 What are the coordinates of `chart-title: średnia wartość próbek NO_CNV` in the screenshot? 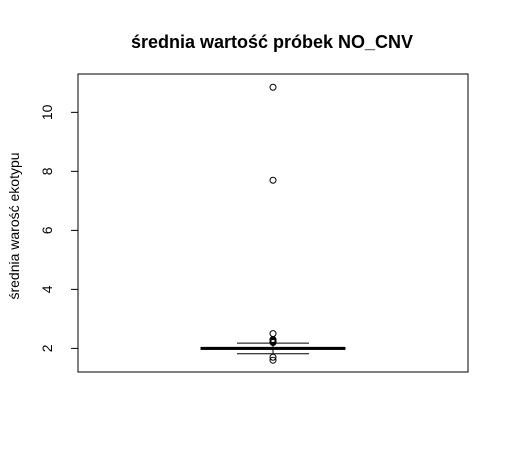 It's located at (272, 42).